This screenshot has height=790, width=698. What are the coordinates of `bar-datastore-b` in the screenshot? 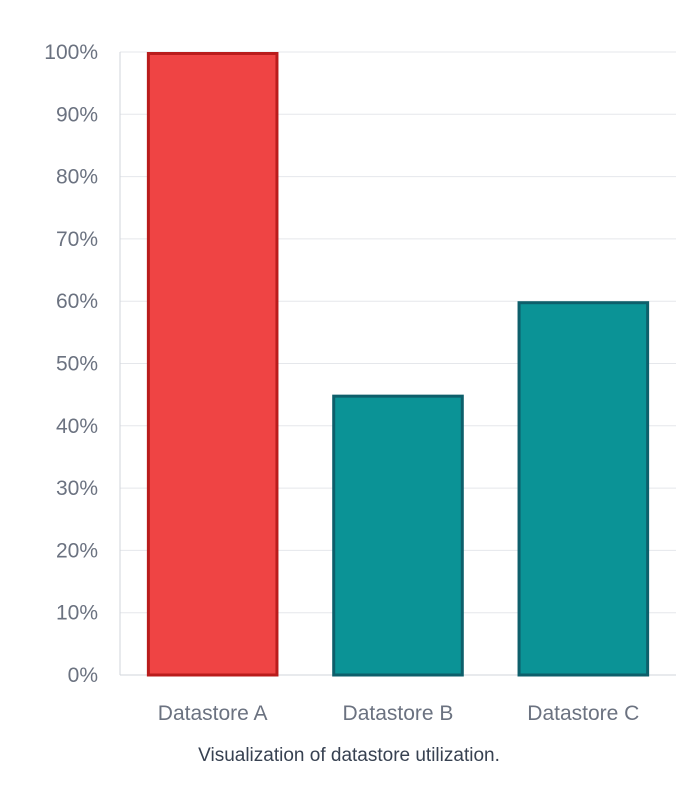 It's located at (398, 535).